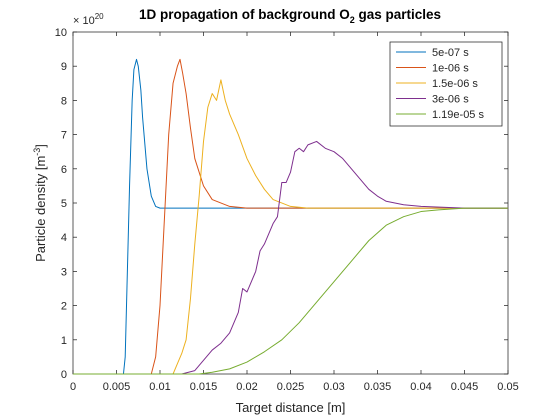 The height and width of the screenshot is (420, 560). I want to click on legend: 5e-07 s 1e-06 s 1.5e-06 s 3e-06 s 1.19e-05 s, so click(446, 84).